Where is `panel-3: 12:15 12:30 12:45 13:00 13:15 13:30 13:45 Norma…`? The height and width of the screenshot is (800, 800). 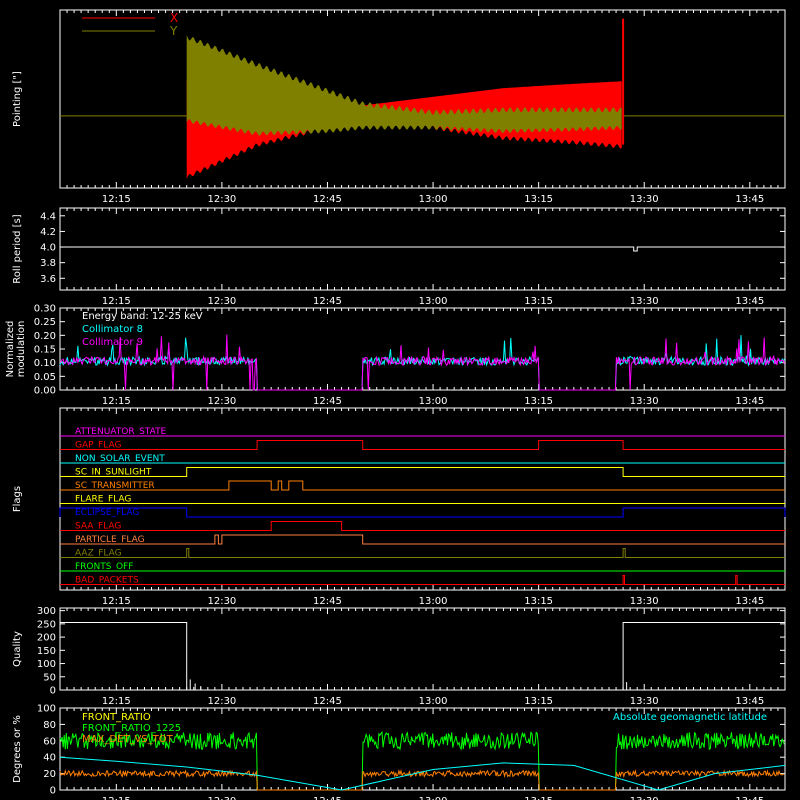 panel-3: 12:15 12:30 12:45 13:00 13:15 13:30 13:45 Norma… is located at coordinates (395, 355).